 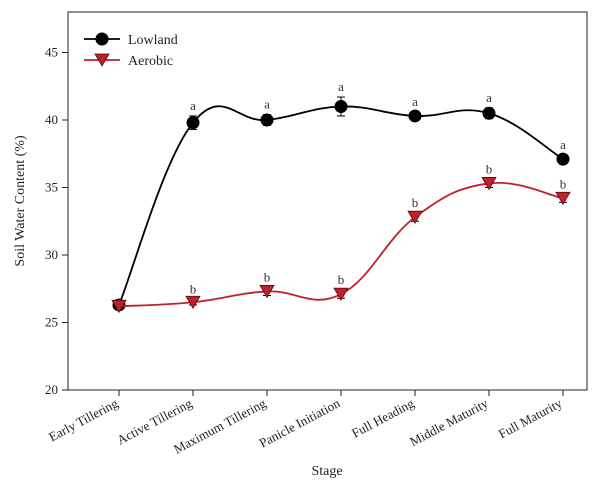 I want to click on x-axis-title: Stage, so click(x=326, y=471).